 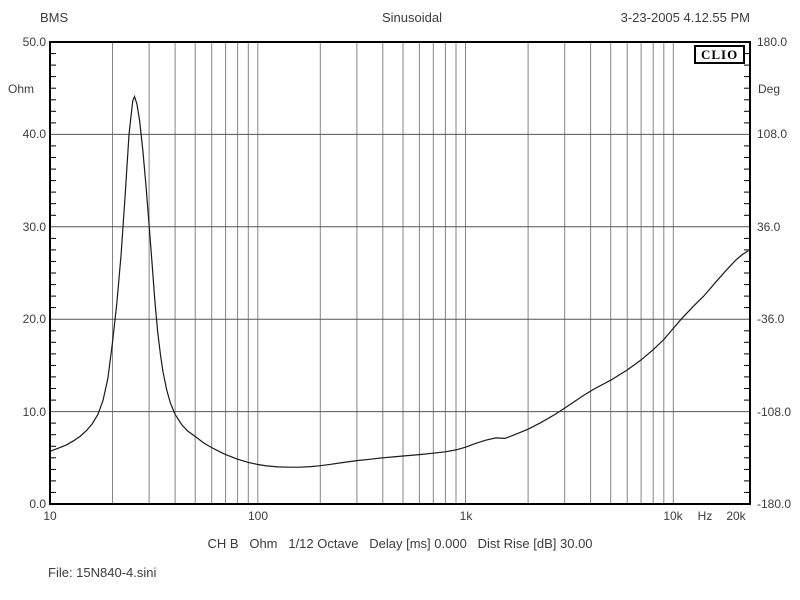 What do you see at coordinates (34, 227) in the screenshot?
I see `left-axis-tick-label: 30.0` at bounding box center [34, 227].